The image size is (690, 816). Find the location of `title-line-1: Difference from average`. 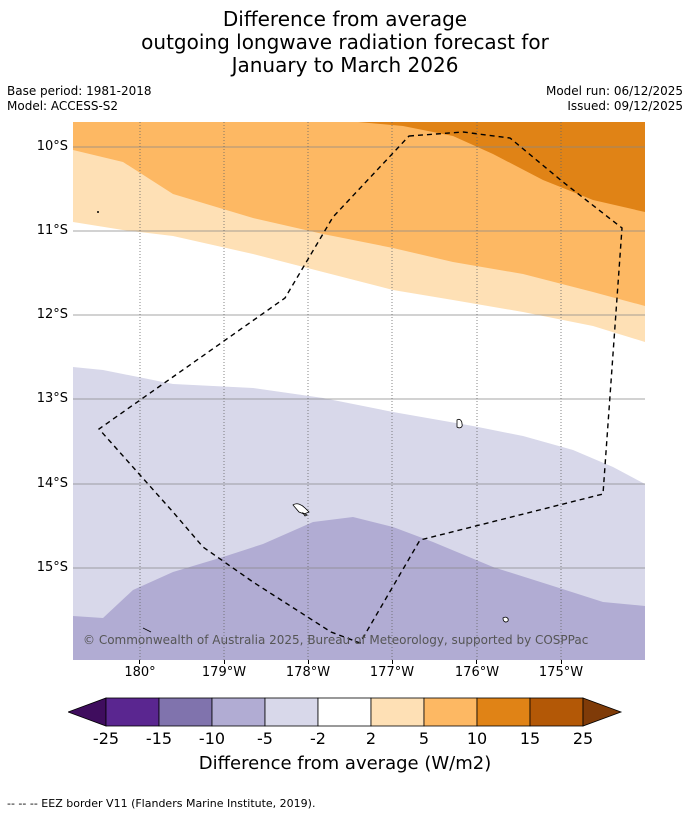

title-line-1: Difference from average is located at coordinates (345, 19).